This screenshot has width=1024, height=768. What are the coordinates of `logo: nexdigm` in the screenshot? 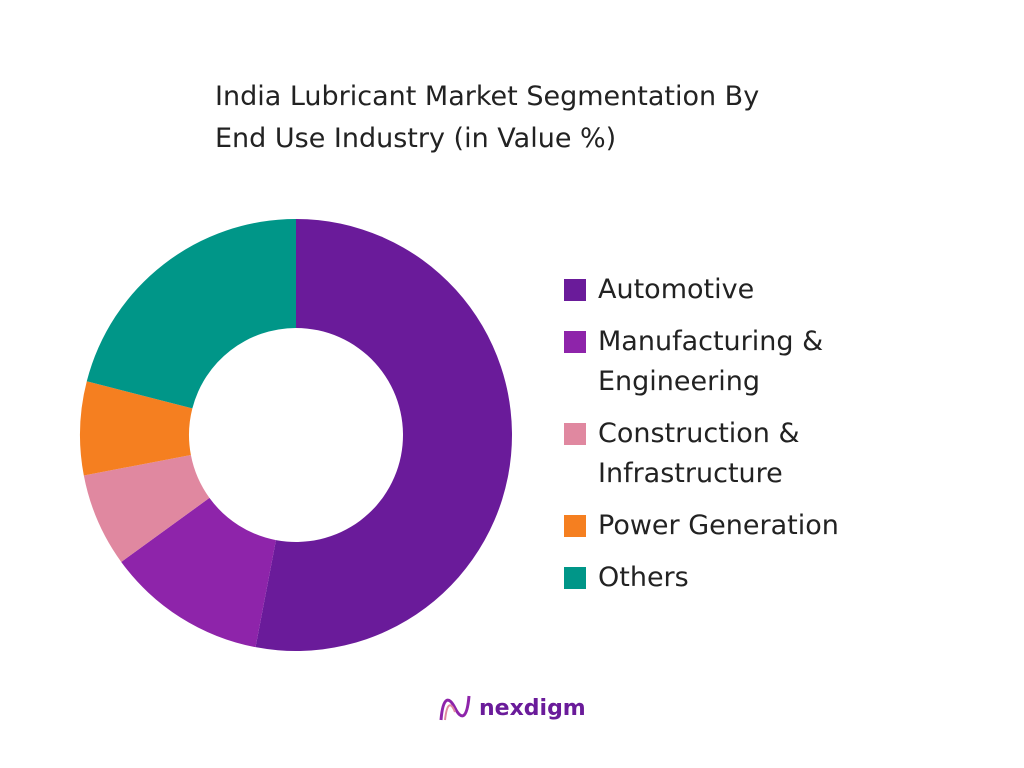 It's located at (511, 708).